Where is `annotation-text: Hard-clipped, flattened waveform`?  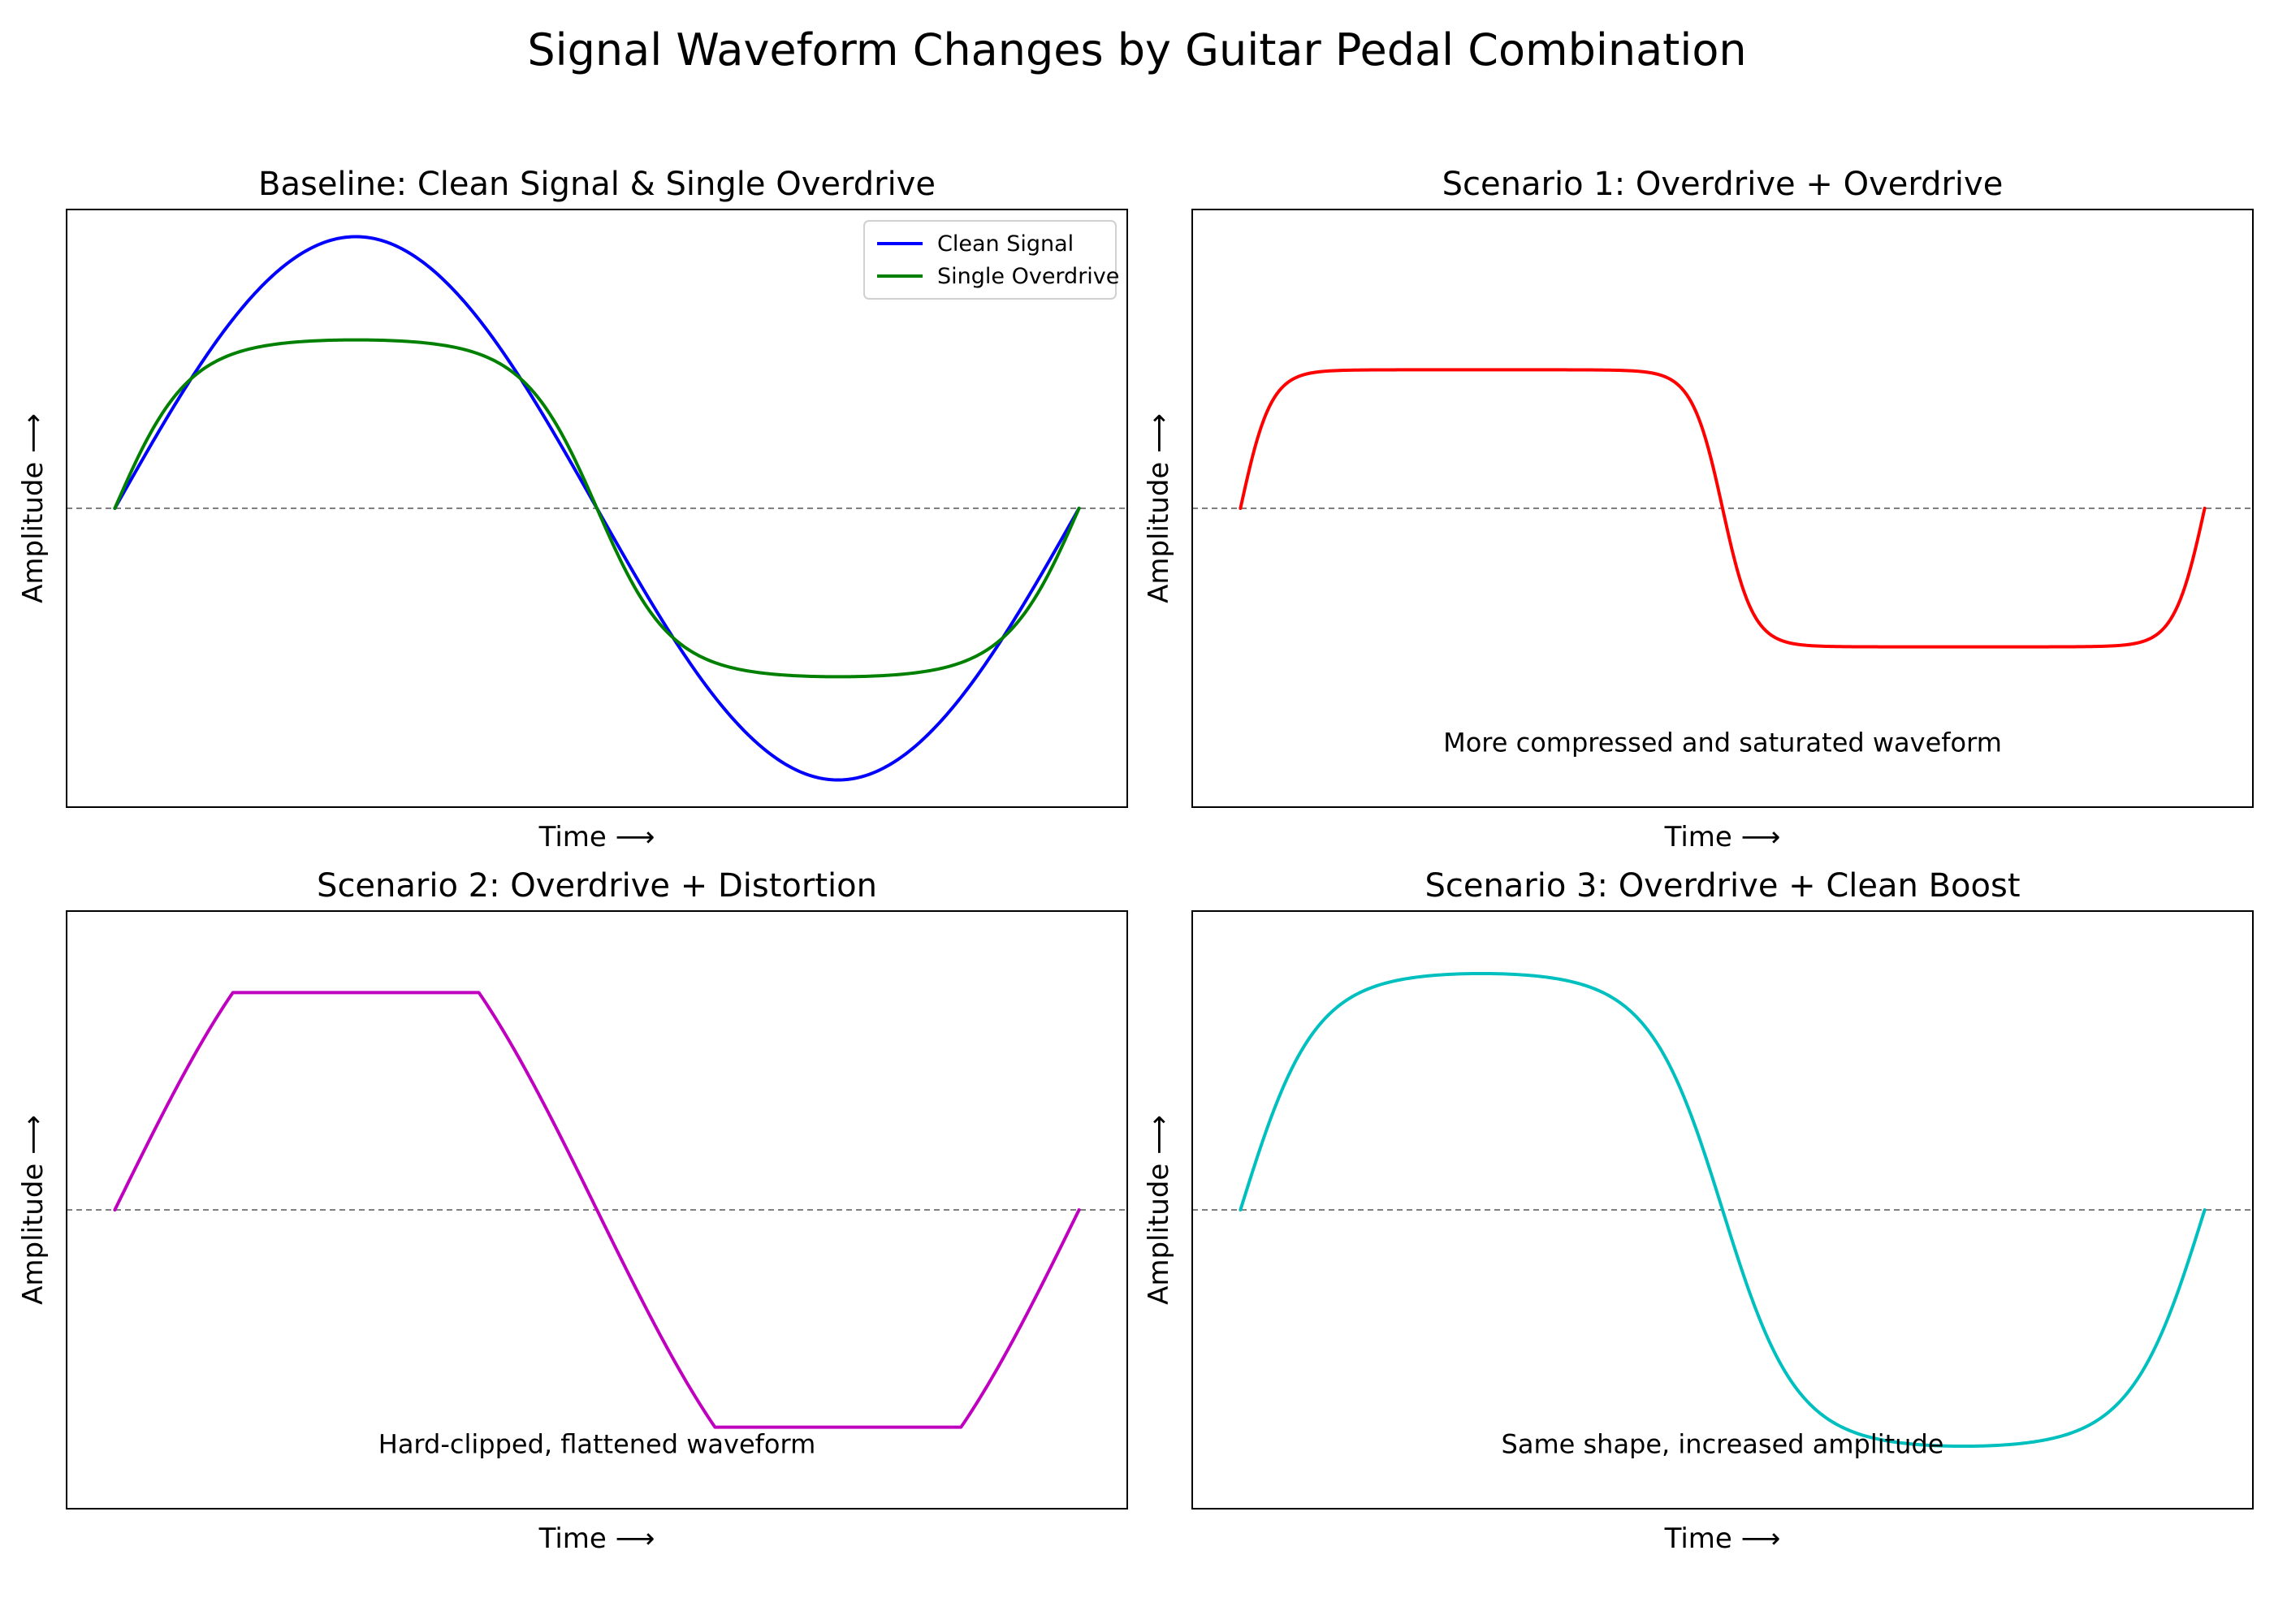 annotation-text: Hard-clipped, flattened waveform is located at coordinates (596, 1445).